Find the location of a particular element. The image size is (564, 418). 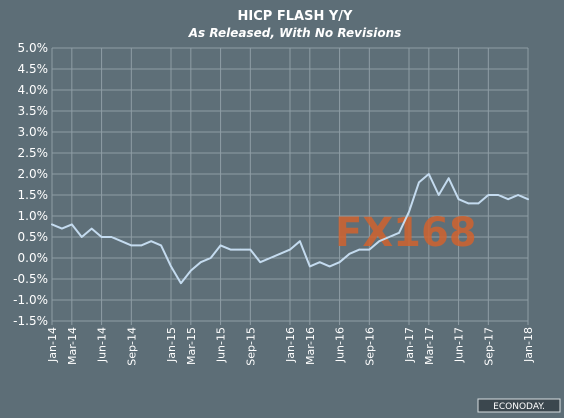

x-tick-label: Mar-16 is located at coordinates (310, 346).